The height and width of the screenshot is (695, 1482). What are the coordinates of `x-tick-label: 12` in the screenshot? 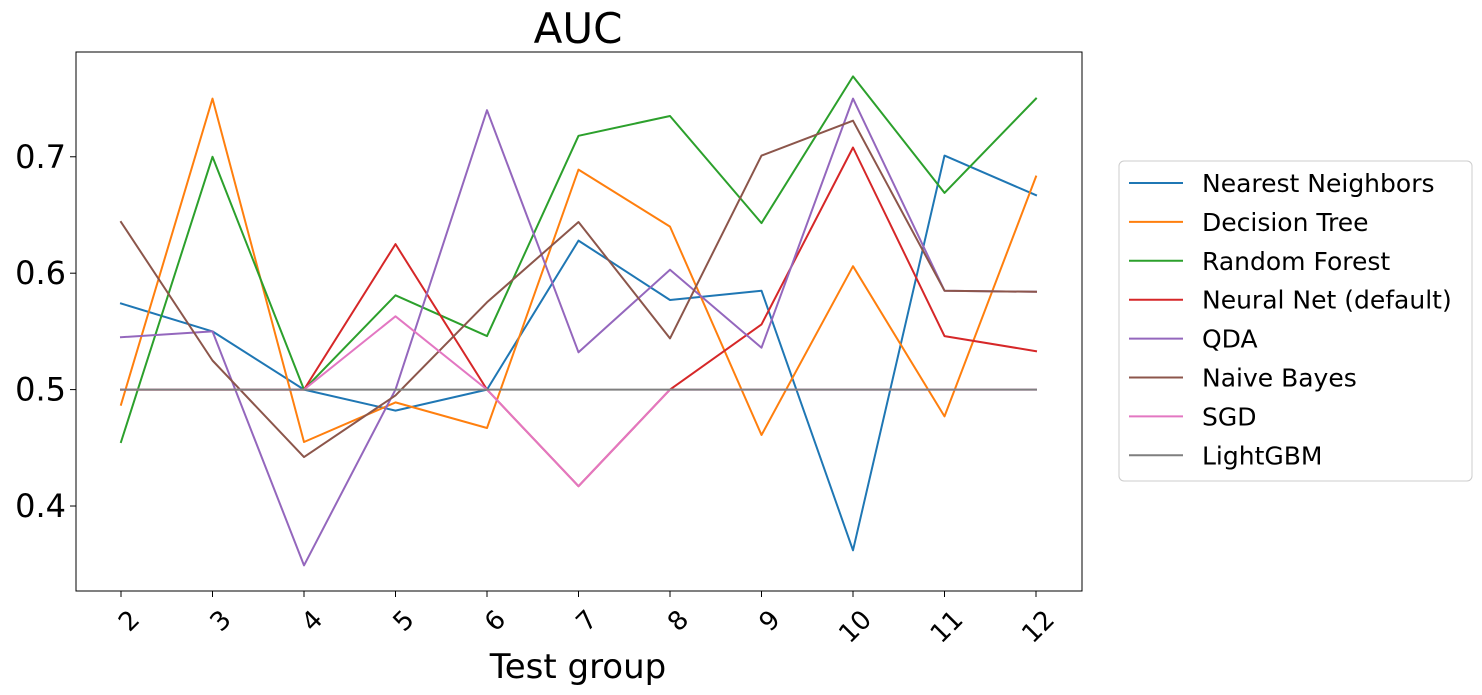 It's located at (1038, 627).